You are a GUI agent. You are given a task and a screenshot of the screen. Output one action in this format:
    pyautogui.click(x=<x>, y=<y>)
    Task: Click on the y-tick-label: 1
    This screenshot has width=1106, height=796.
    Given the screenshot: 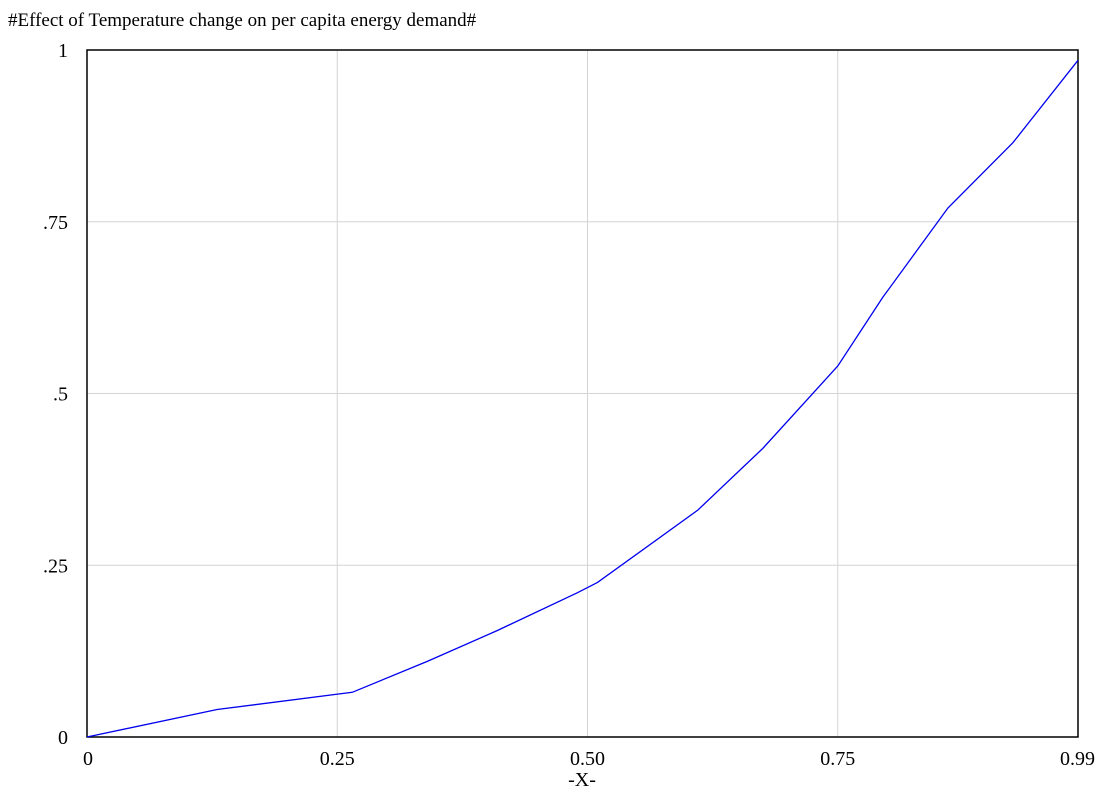 What is the action you would take?
    pyautogui.click(x=63, y=51)
    